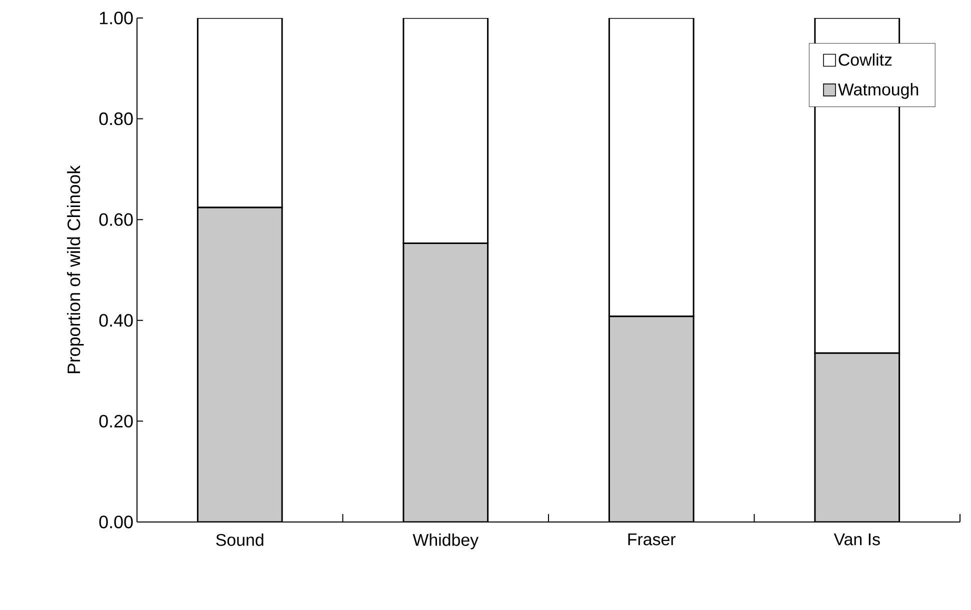 The height and width of the screenshot is (610, 971). Describe the element at coordinates (116, 522) in the screenshot. I see `y-tick-label: 0.00` at that location.